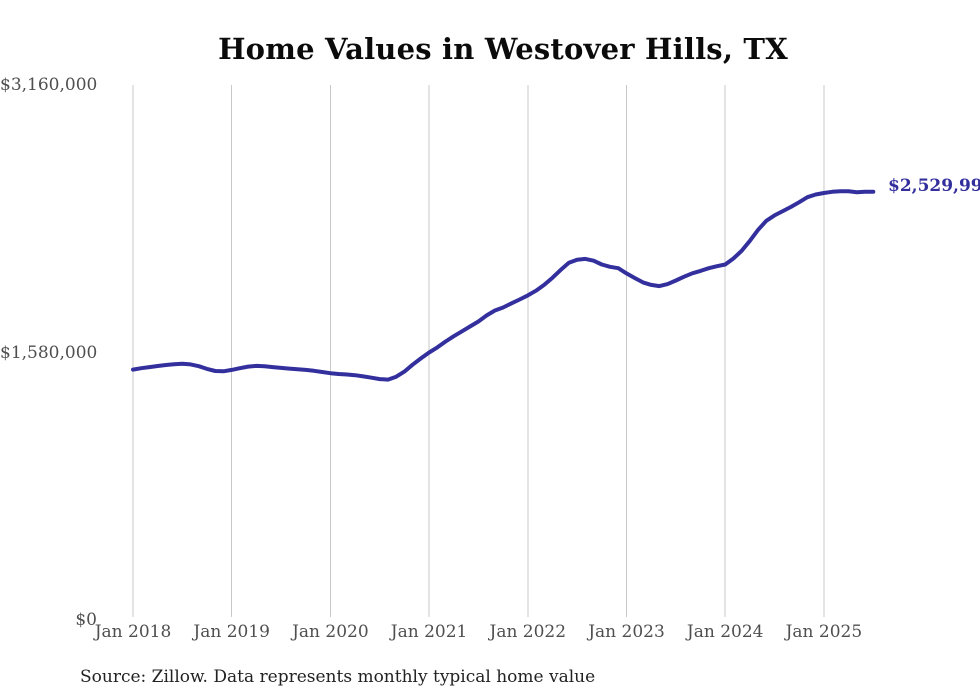 The width and height of the screenshot is (980, 699). What do you see at coordinates (231, 632) in the screenshot?
I see `x-axis-tick-label: Jan 2019` at bounding box center [231, 632].